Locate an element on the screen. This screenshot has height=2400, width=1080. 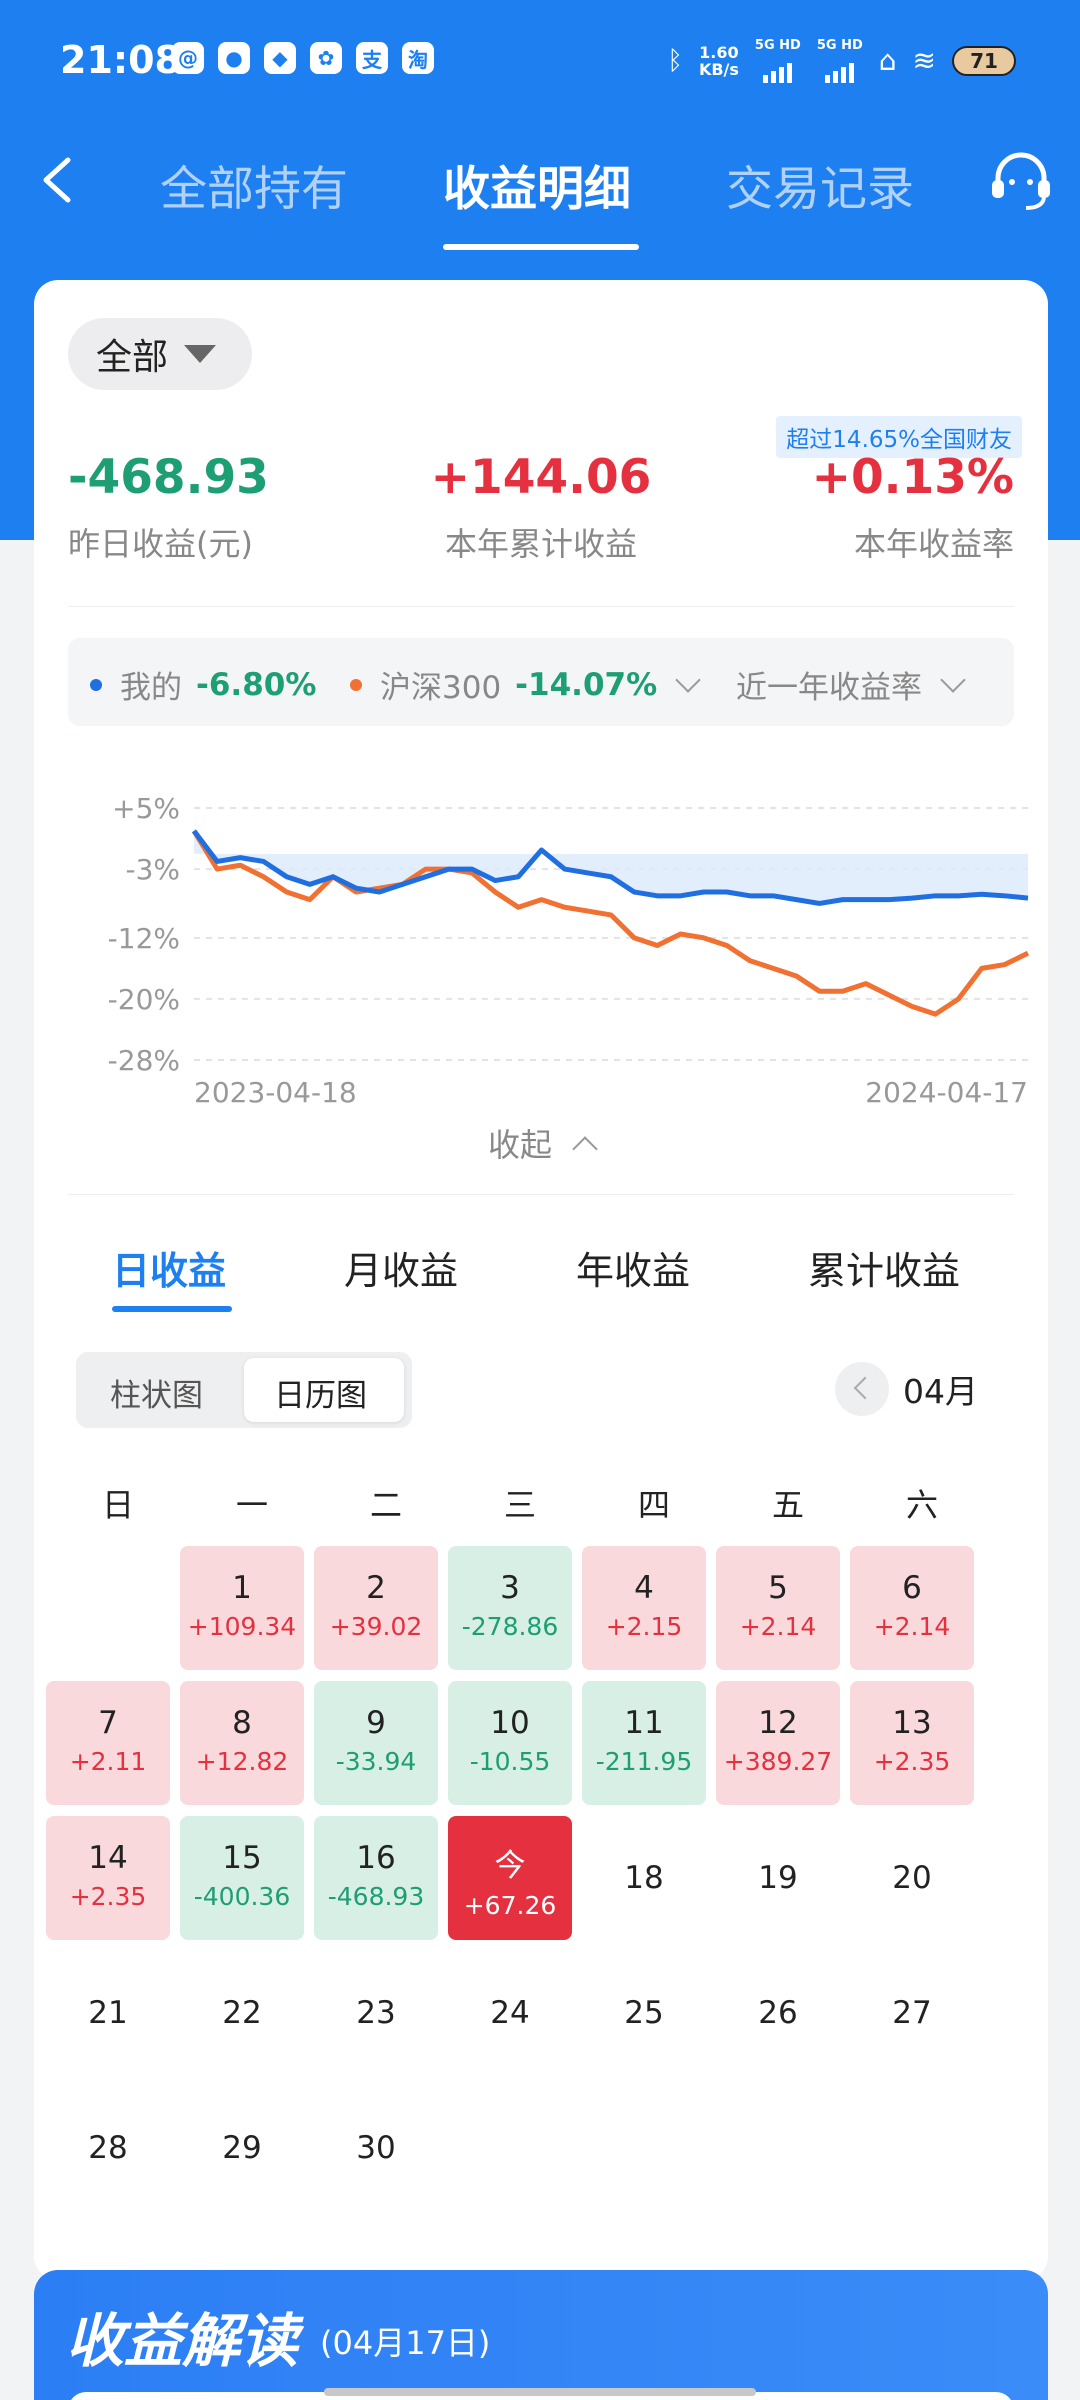
calendar-day-number: 27 is located at coordinates (912, 2013).